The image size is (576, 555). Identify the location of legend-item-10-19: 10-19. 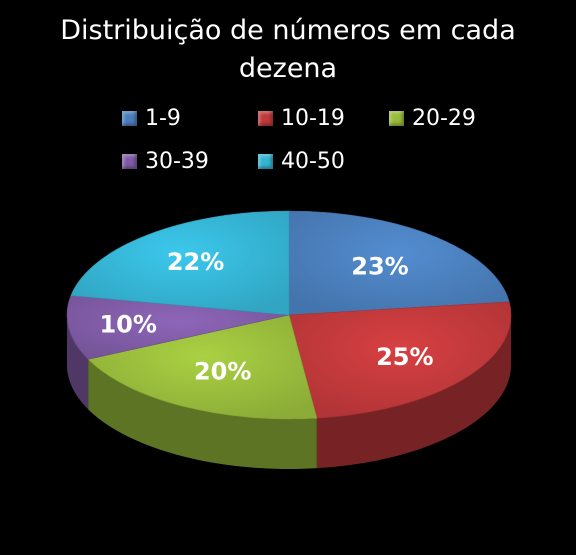
(301, 118).